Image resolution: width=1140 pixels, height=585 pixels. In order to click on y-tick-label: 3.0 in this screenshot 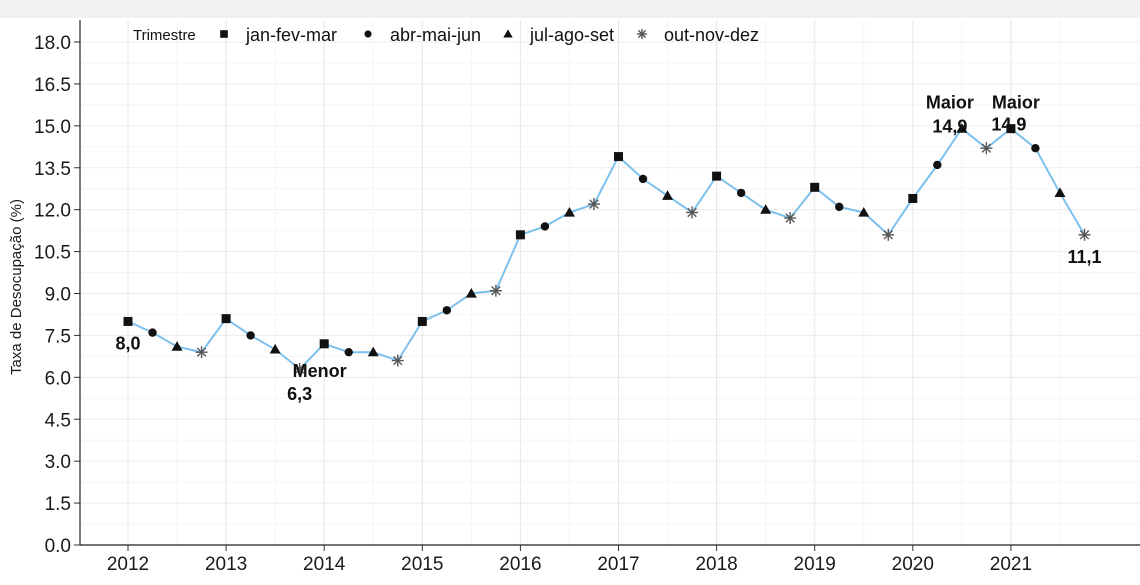, I will do `click(58, 462)`.